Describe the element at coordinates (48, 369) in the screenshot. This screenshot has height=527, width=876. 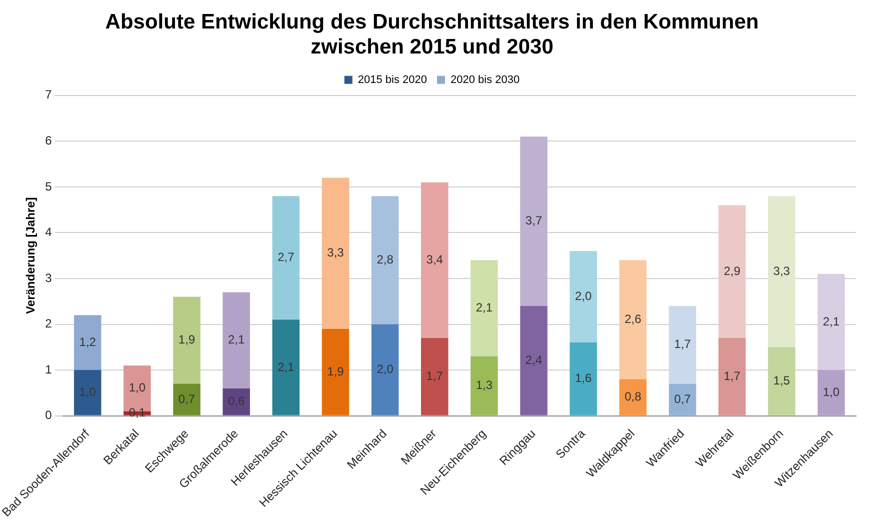
I see `y-tick-label: 1` at that location.